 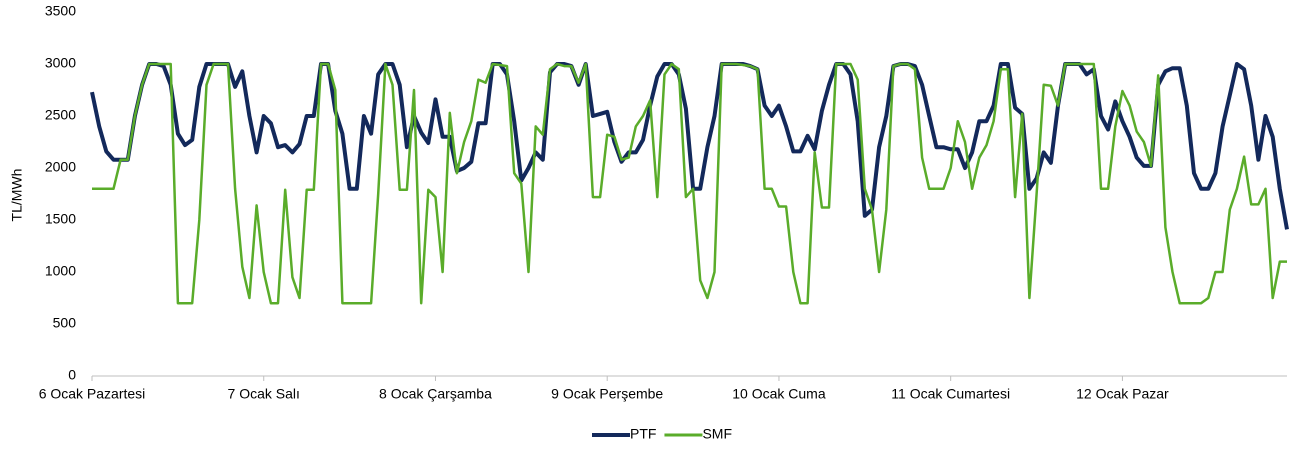 What do you see at coordinates (643, 434) in the screenshot?
I see `legend-label: PTF` at bounding box center [643, 434].